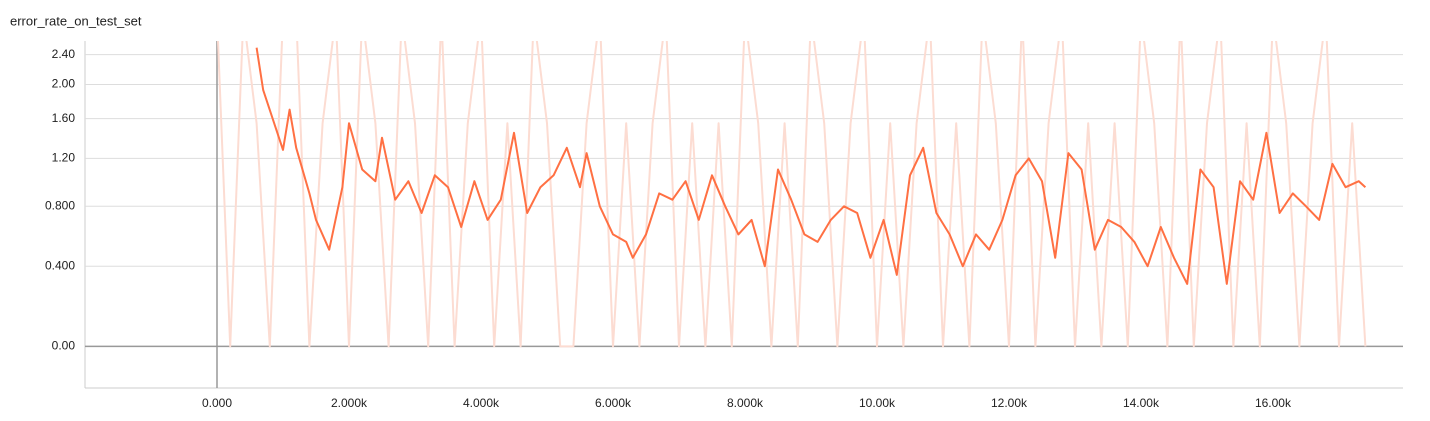  I want to click on x-tick-label: 4.000k, so click(481, 403).